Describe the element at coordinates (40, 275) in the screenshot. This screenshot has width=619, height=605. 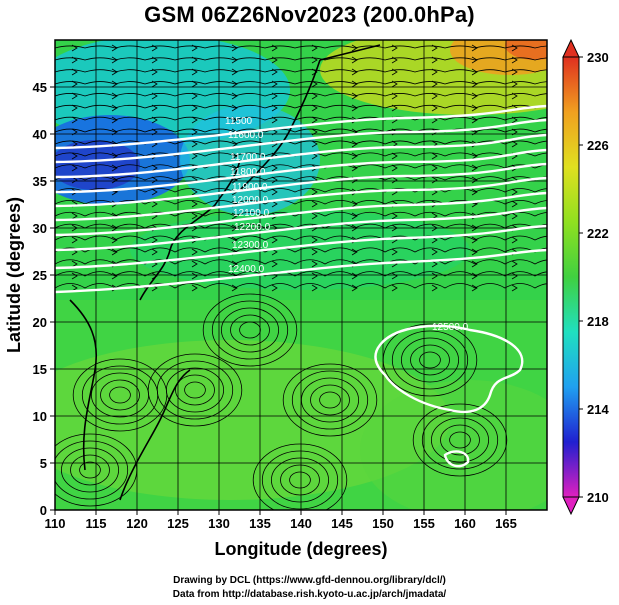
I see `y-tick-label-25: 25` at that location.